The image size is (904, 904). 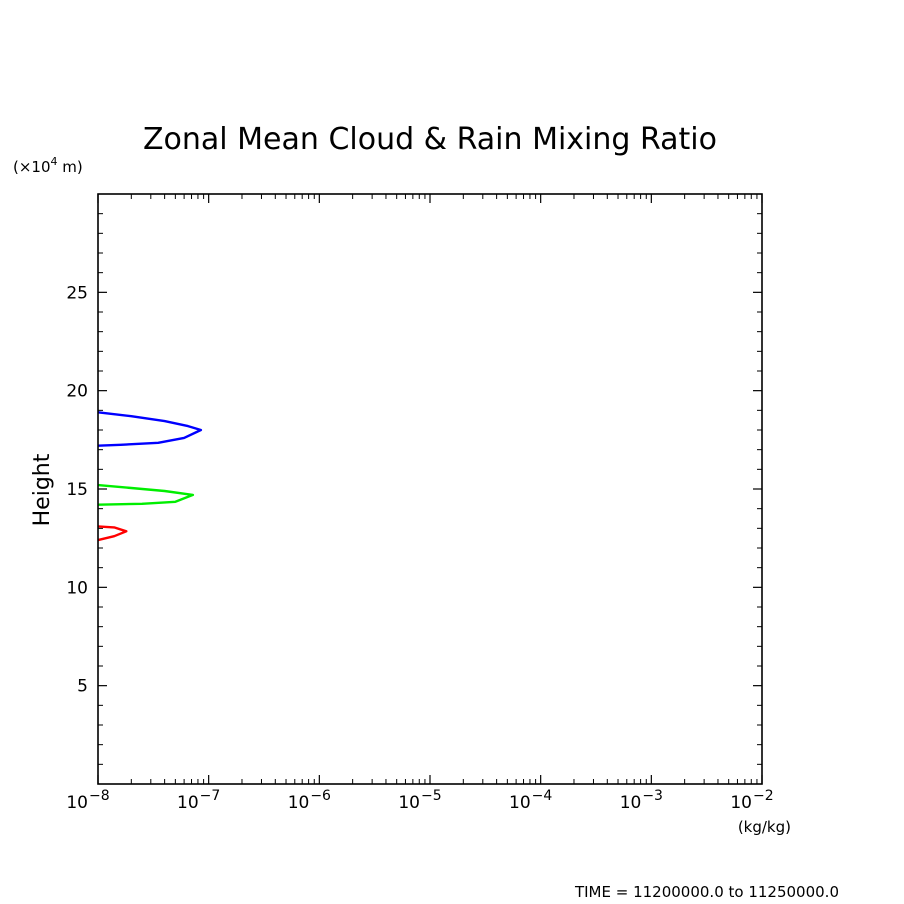 What do you see at coordinates (530, 800) in the screenshot?
I see `x-tick-label: 10⁻⁴` at bounding box center [530, 800].